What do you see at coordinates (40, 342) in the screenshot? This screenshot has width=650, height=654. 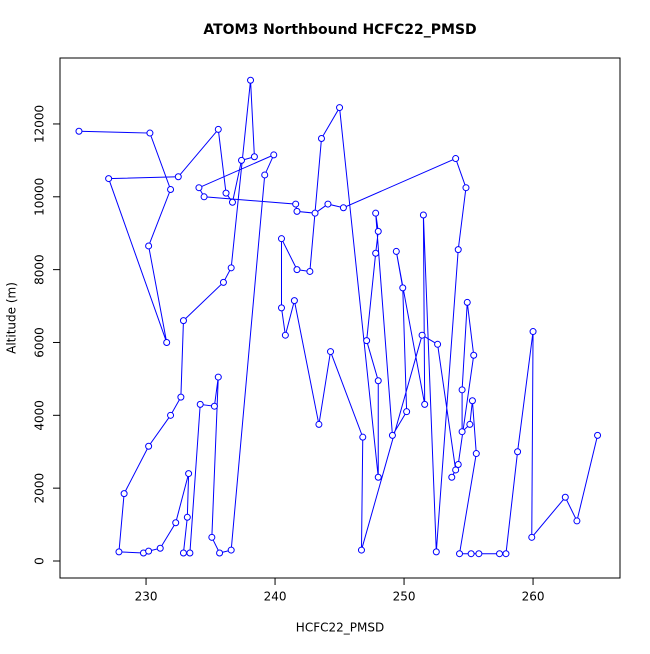 I see `y-tick-label: 6000` at bounding box center [40, 342].